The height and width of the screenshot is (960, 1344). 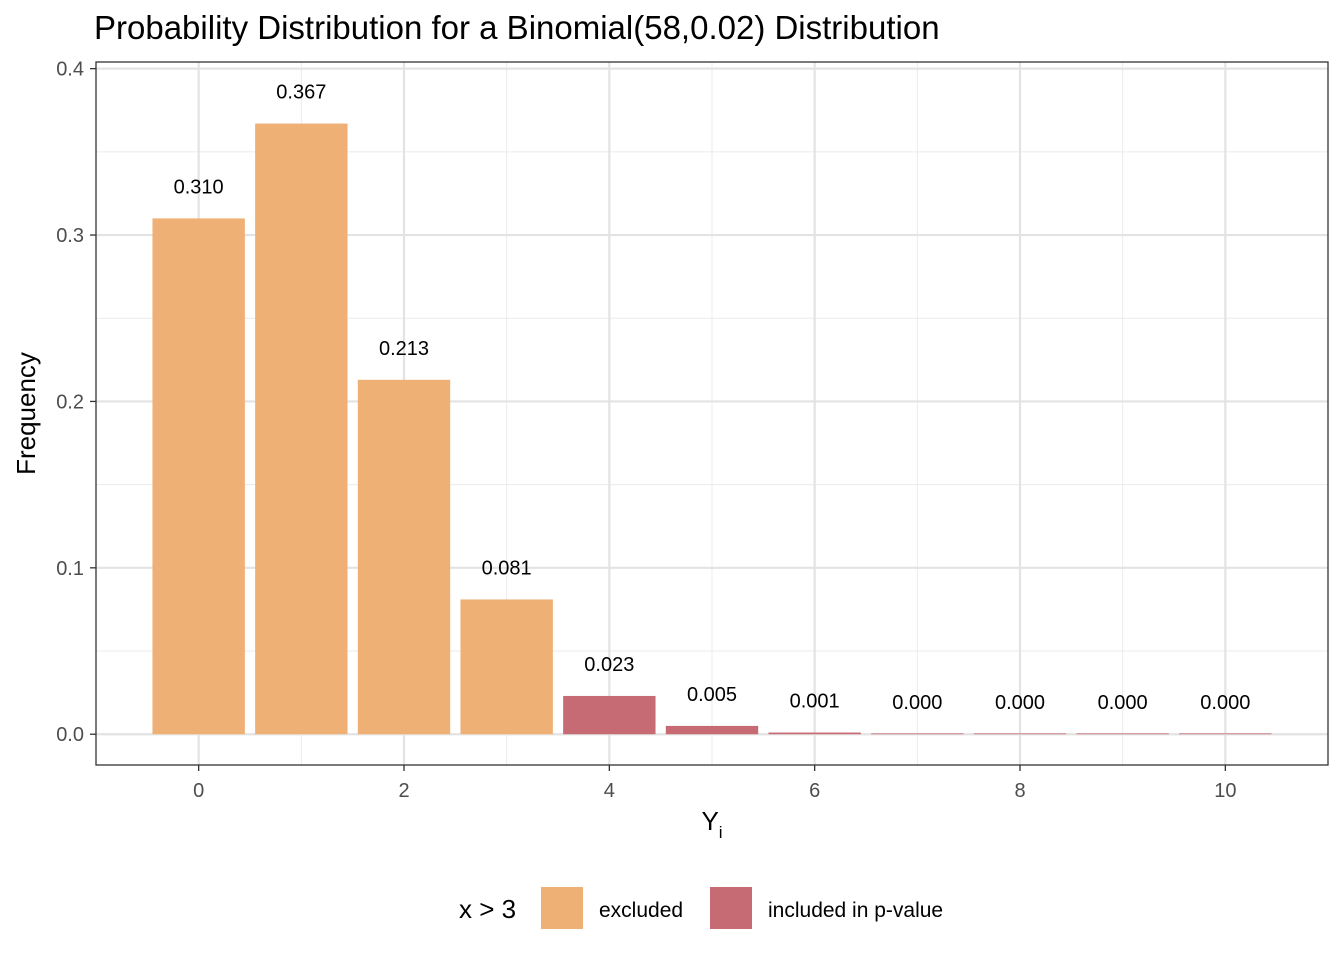 What do you see at coordinates (70, 402) in the screenshot?
I see `y-tick-label: 0.2` at bounding box center [70, 402].